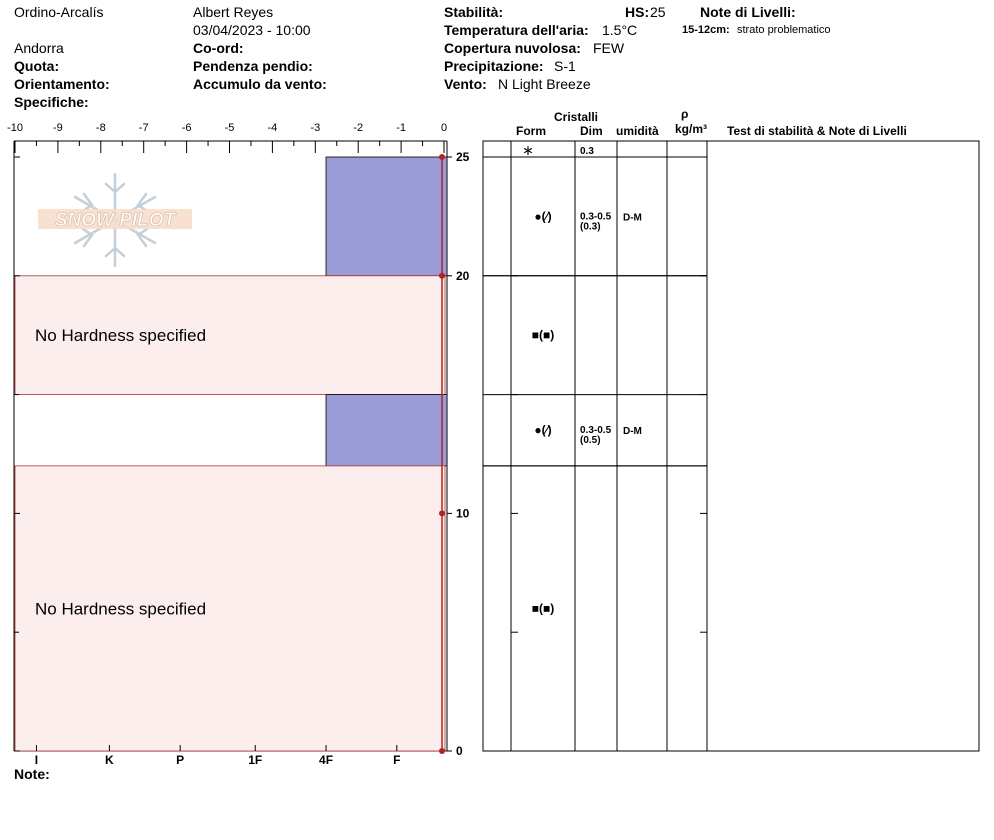 The height and width of the screenshot is (840, 994). I want to click on hs-label: HS:, so click(637, 12).